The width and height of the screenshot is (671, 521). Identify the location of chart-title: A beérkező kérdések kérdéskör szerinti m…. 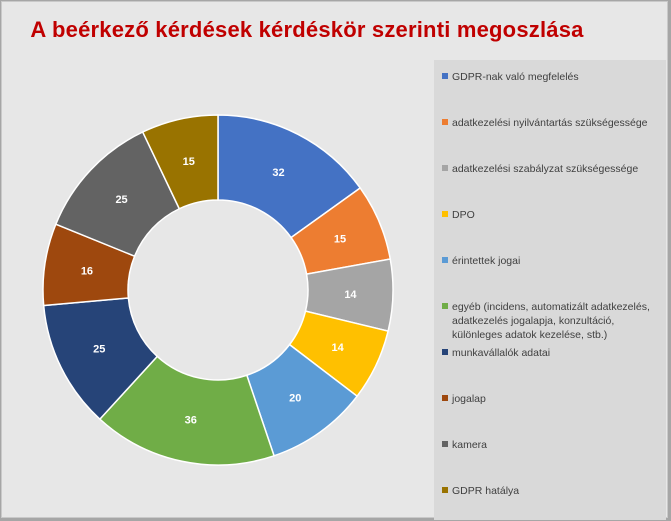
(307, 29).